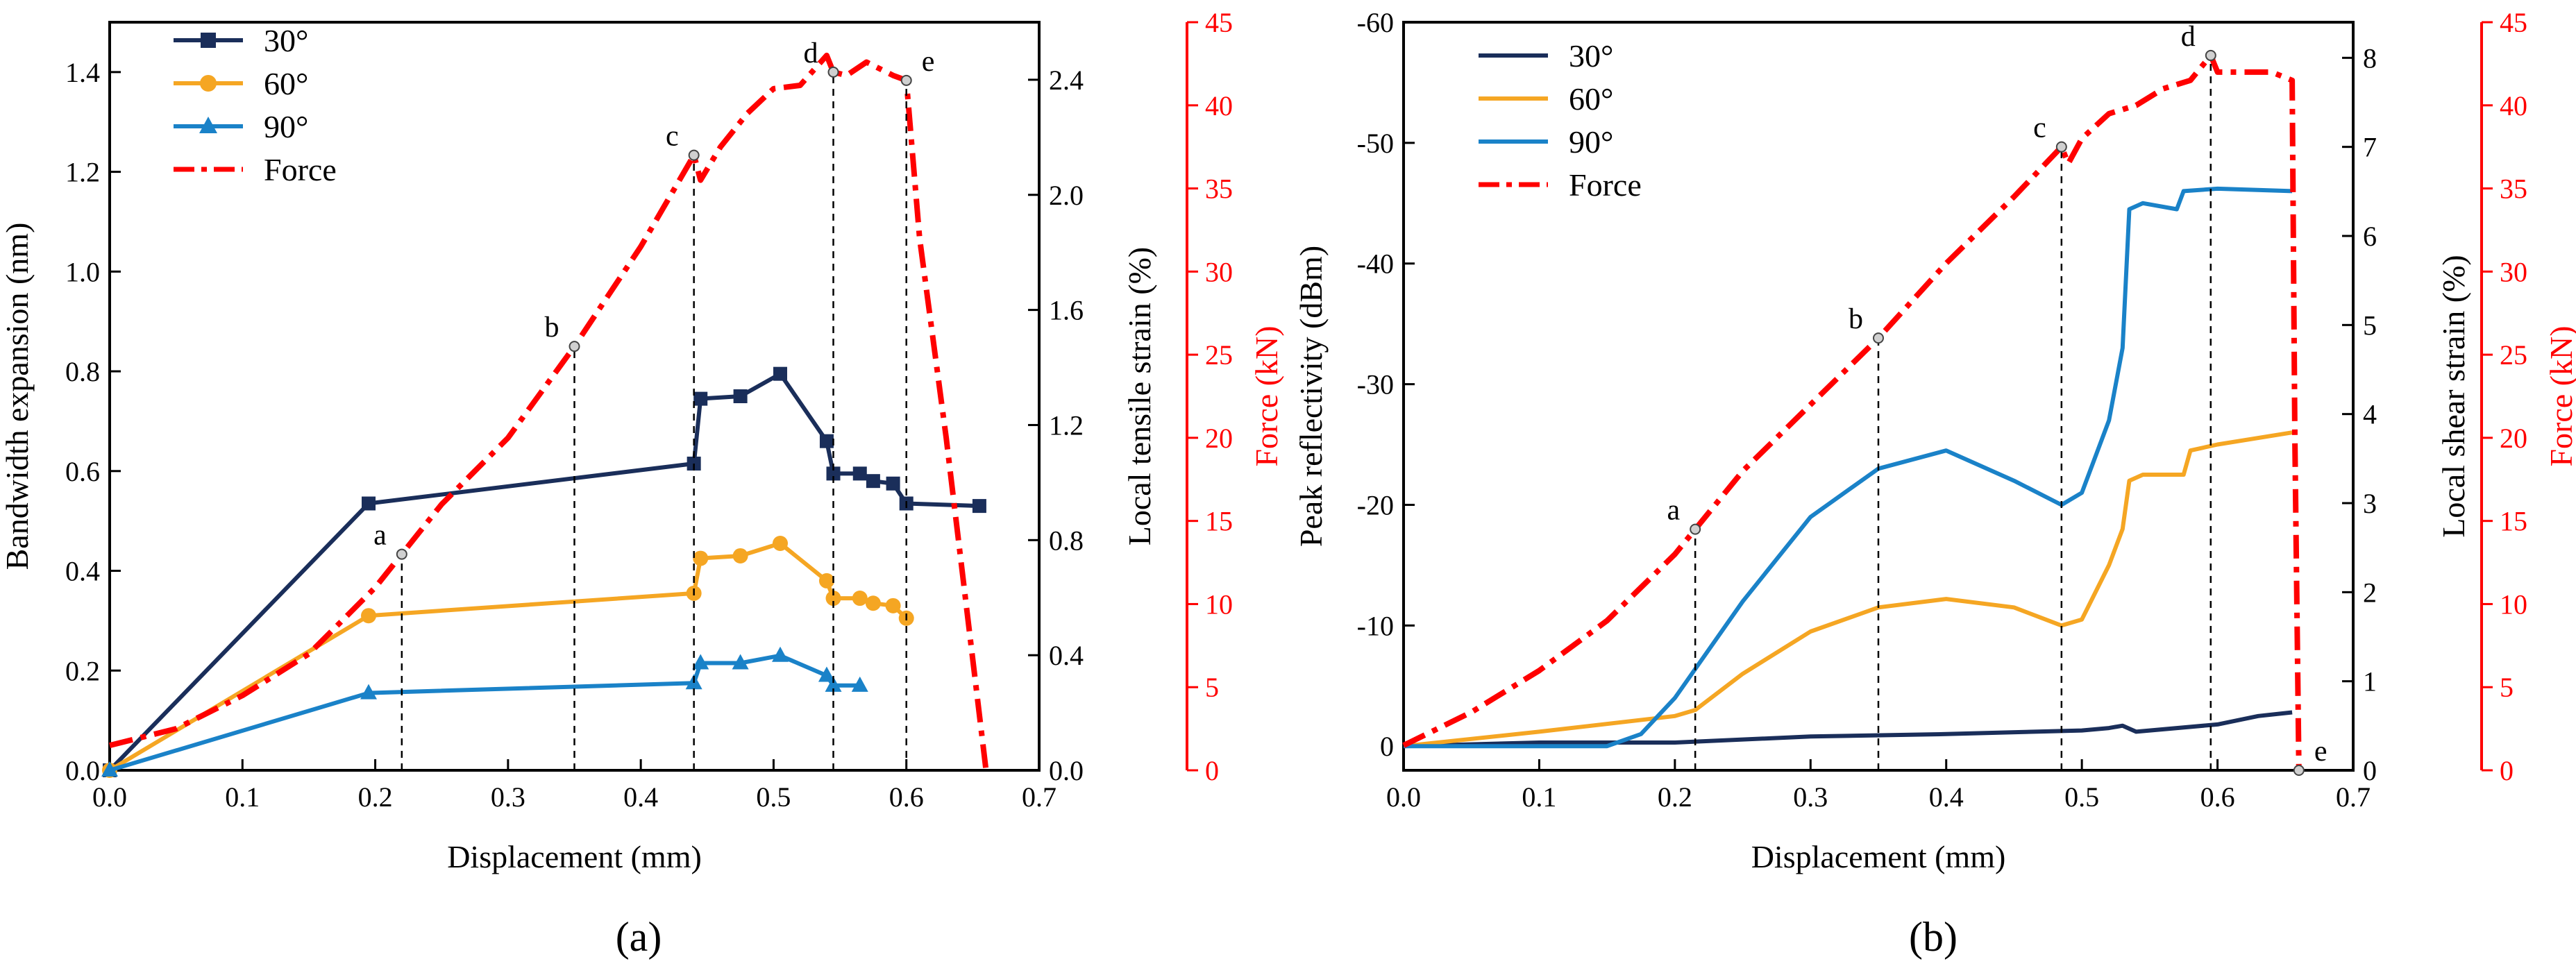  What do you see at coordinates (2217, 797) in the screenshot?
I see `x-tick-label: 0.6` at bounding box center [2217, 797].